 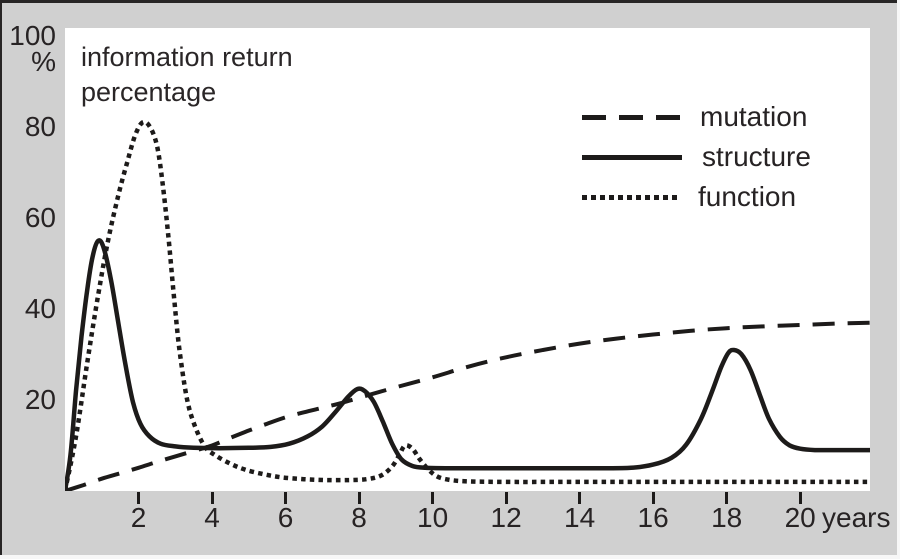 What do you see at coordinates (149, 92) in the screenshot?
I see `chart-title-line2: percentage` at bounding box center [149, 92].